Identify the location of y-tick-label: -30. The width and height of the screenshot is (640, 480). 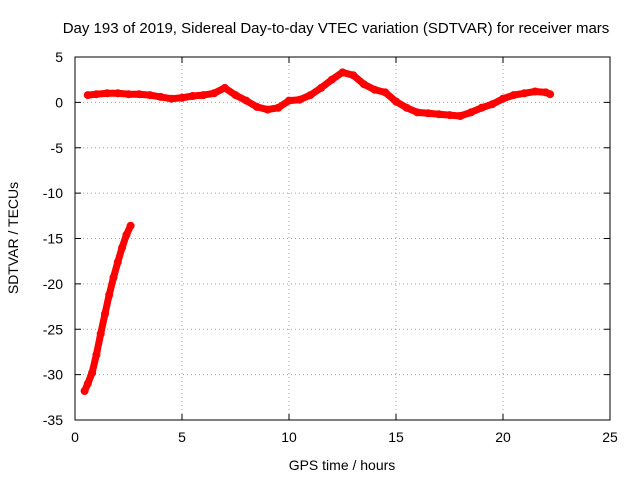
(53, 375).